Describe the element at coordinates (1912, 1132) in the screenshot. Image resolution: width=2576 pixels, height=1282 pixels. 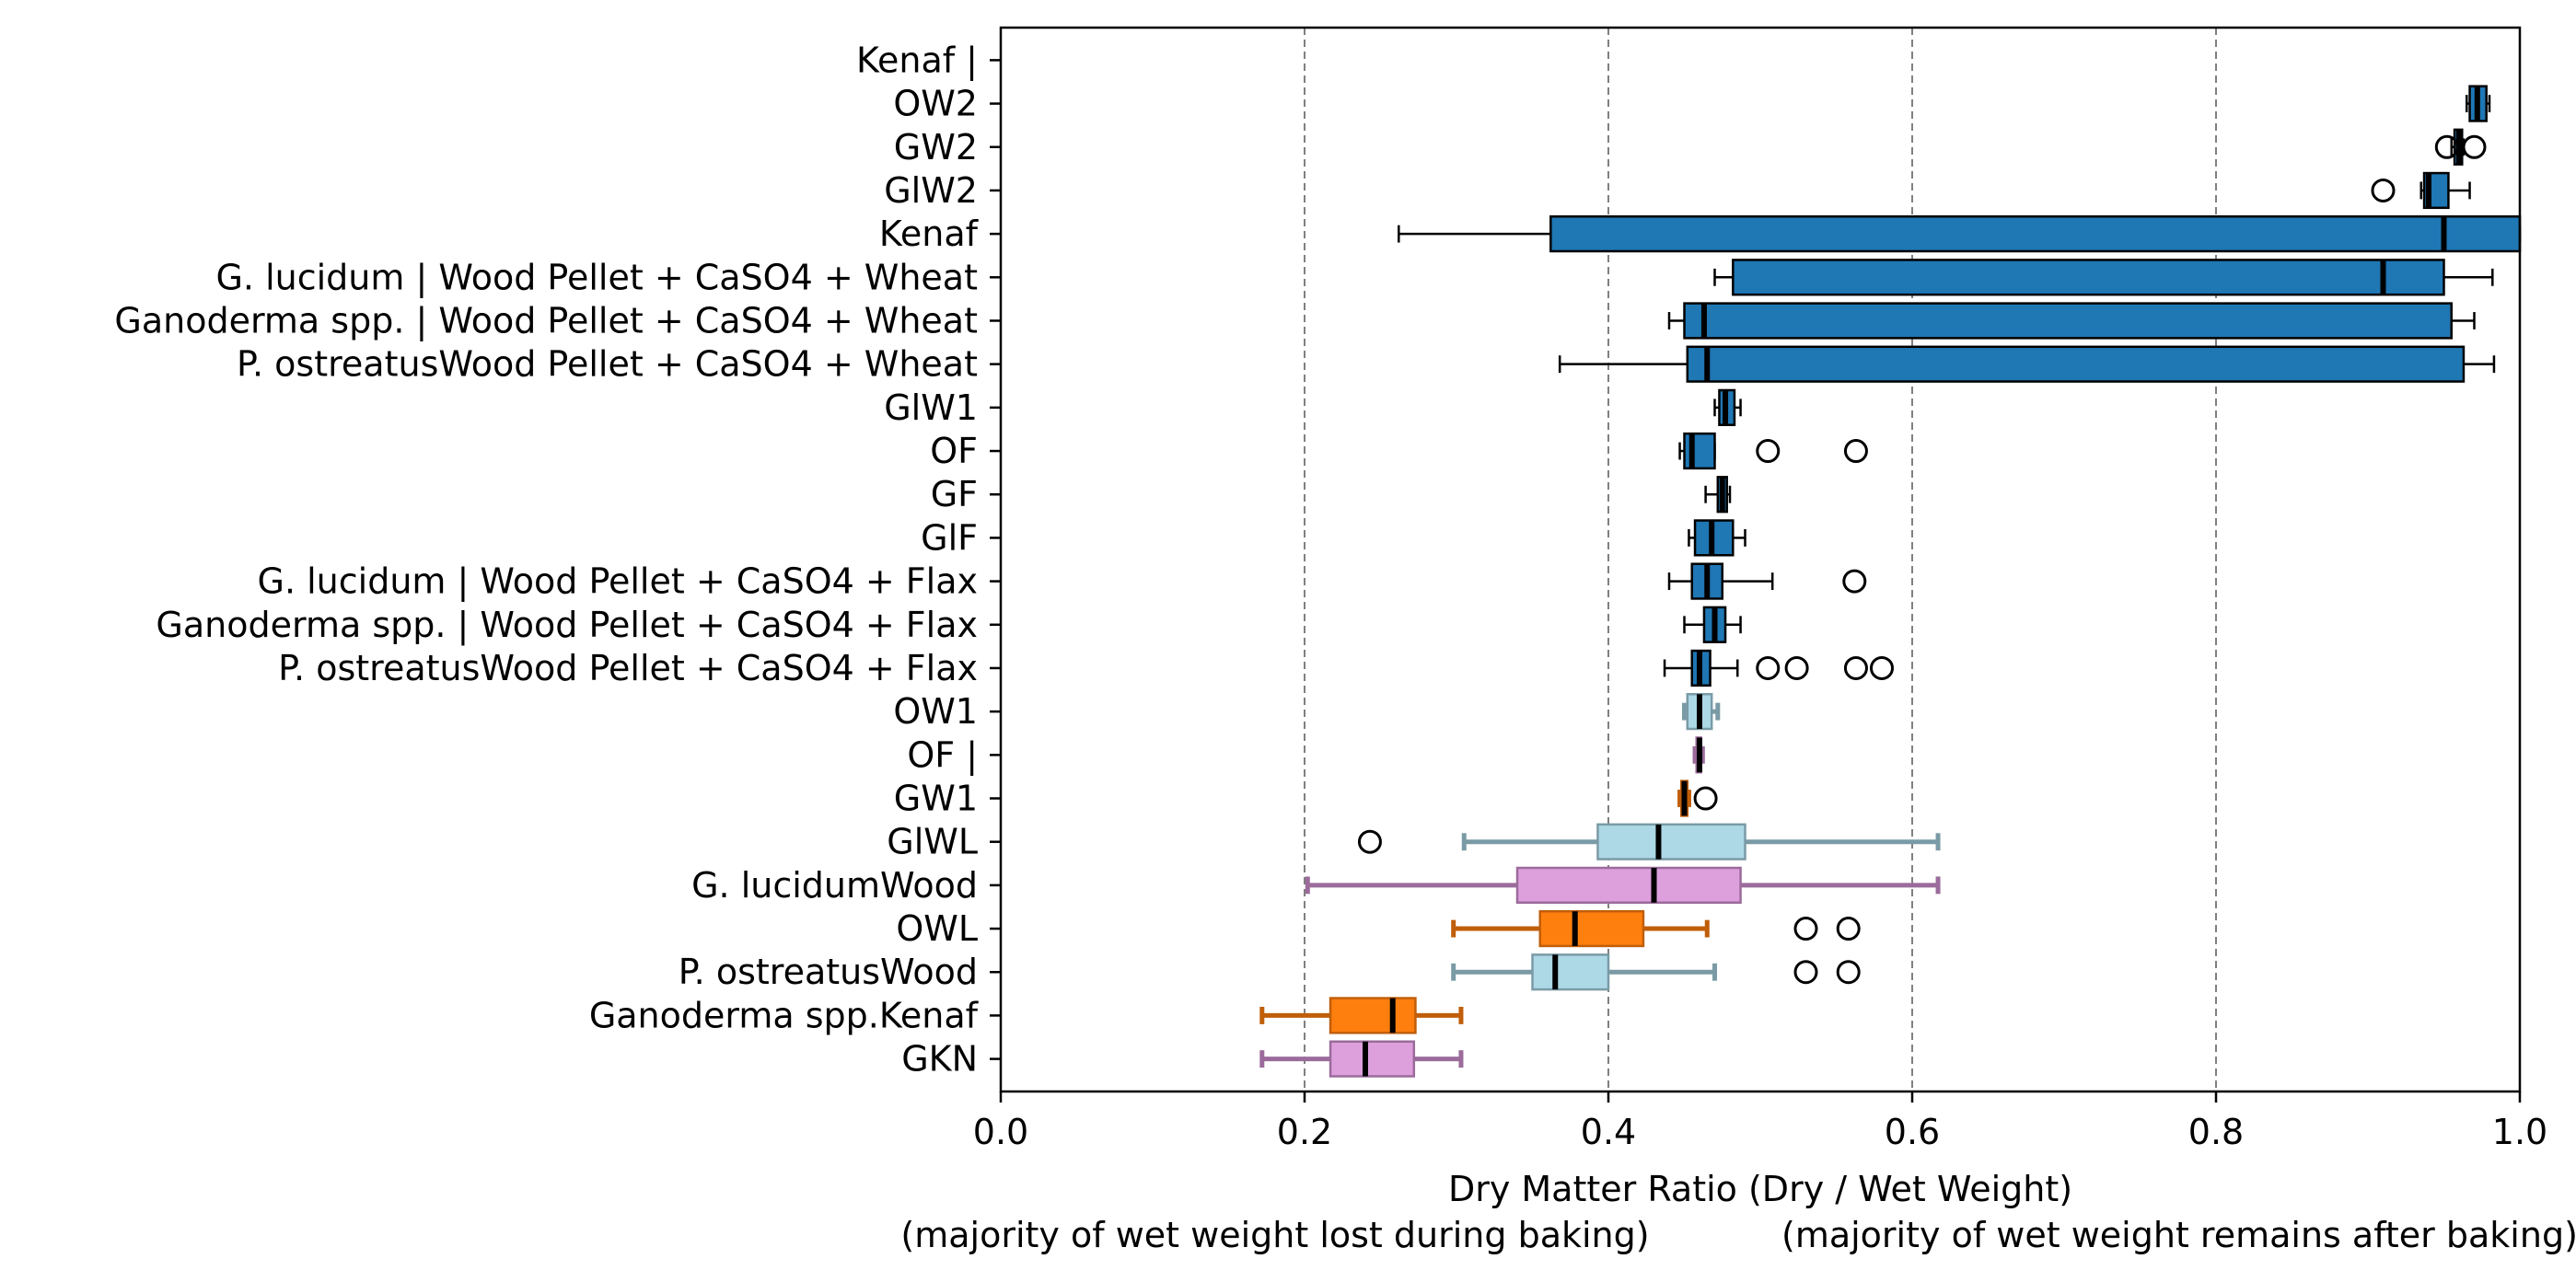
I see `x-tick-label: 0.6` at that location.